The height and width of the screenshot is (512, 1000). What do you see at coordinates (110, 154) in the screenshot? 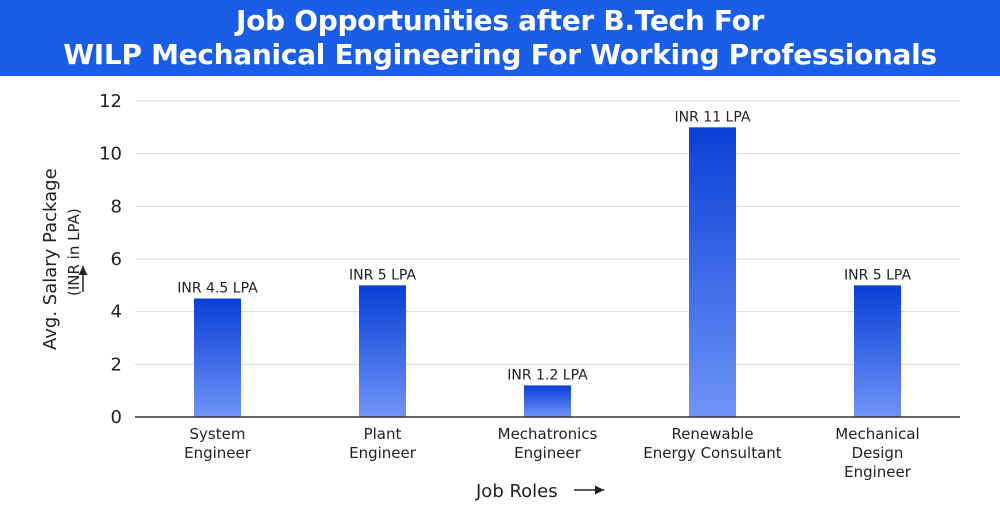
I see `y-tick-label: 10` at bounding box center [110, 154].